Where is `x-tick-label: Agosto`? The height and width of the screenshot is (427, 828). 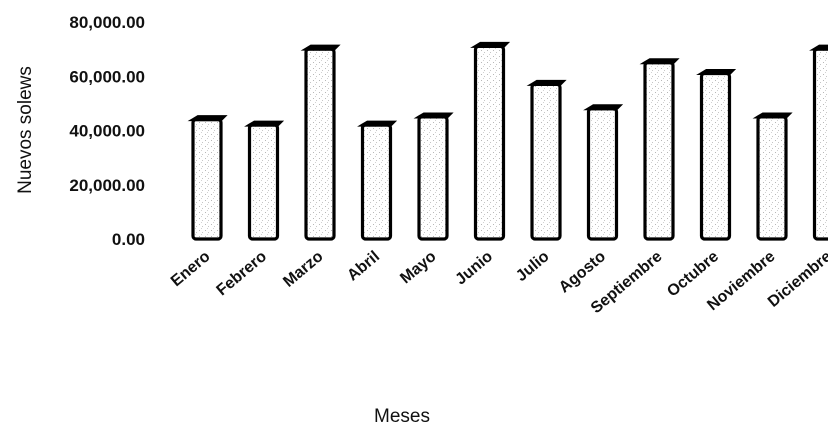 x-tick-label: Agosto is located at coordinates (582, 272).